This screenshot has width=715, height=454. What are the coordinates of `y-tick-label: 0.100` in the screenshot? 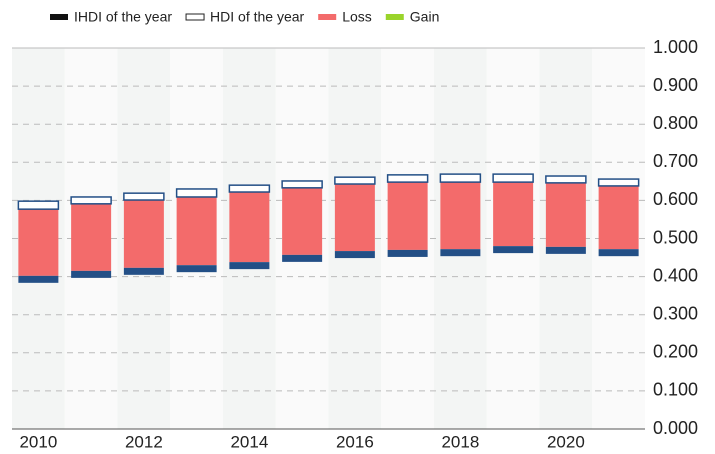 It's located at (675, 390).